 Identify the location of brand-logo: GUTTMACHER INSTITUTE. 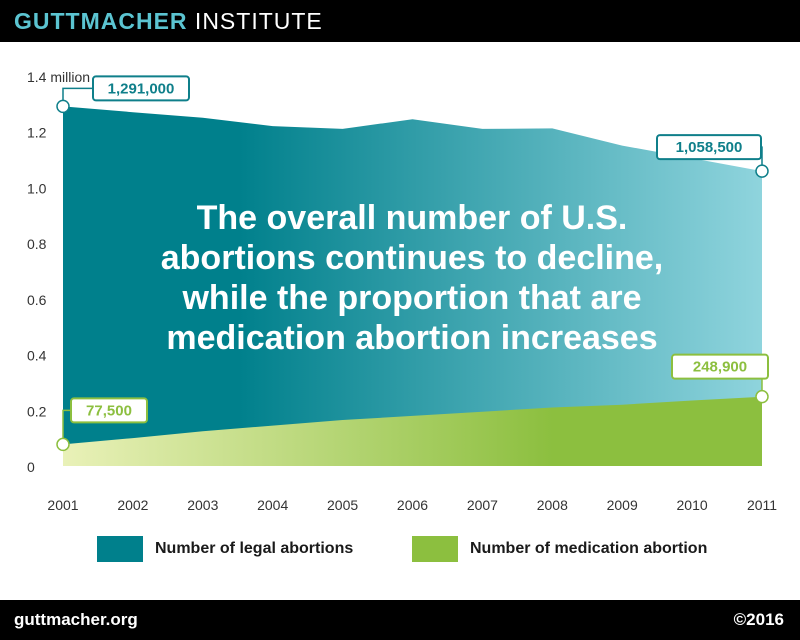
(168, 21).